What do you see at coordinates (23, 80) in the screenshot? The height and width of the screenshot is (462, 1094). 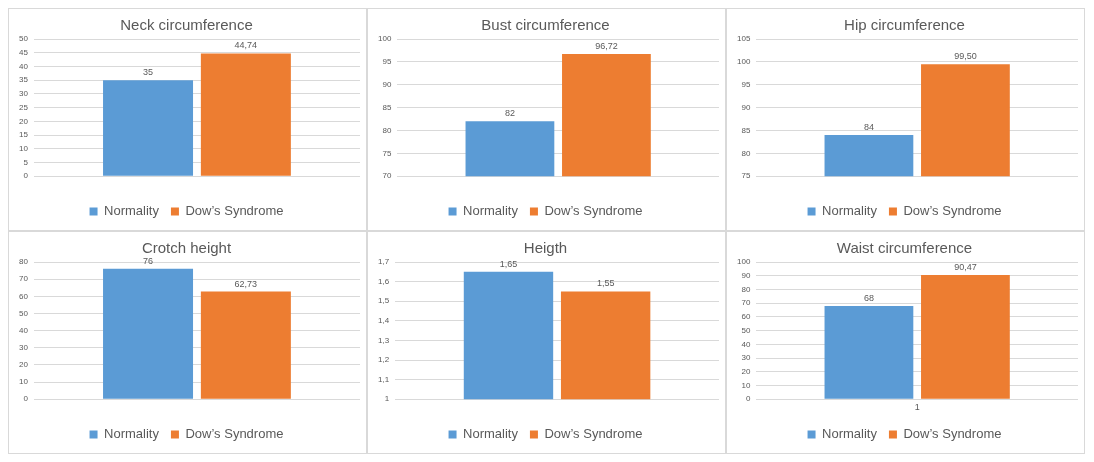 I see `y-tick-label: 35` at bounding box center [23, 80].